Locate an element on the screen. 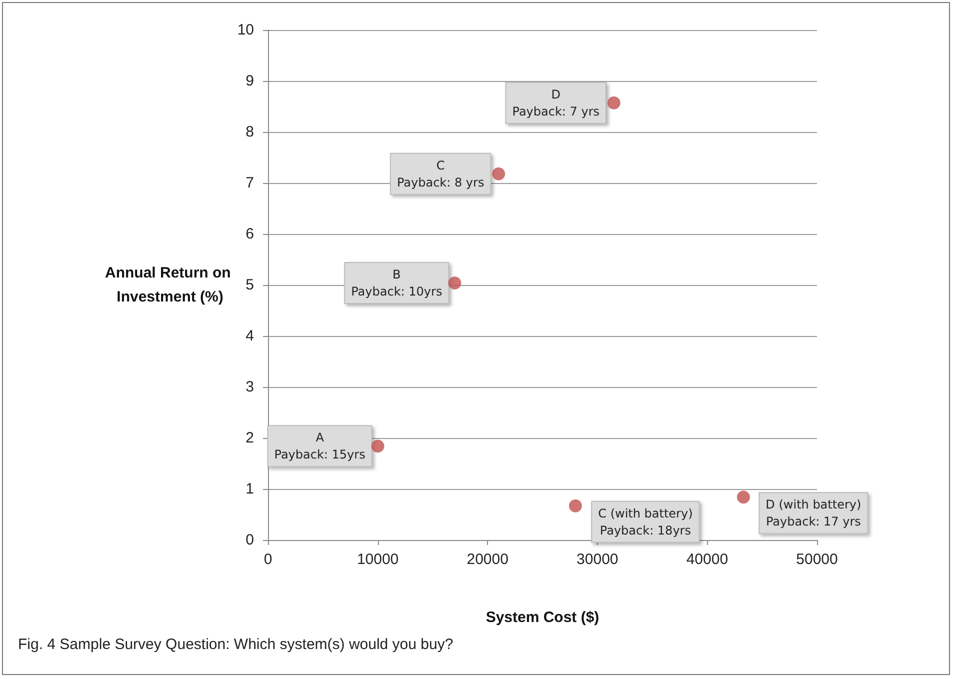  annotation: A Payback: 15yrs is located at coordinates (320, 446).